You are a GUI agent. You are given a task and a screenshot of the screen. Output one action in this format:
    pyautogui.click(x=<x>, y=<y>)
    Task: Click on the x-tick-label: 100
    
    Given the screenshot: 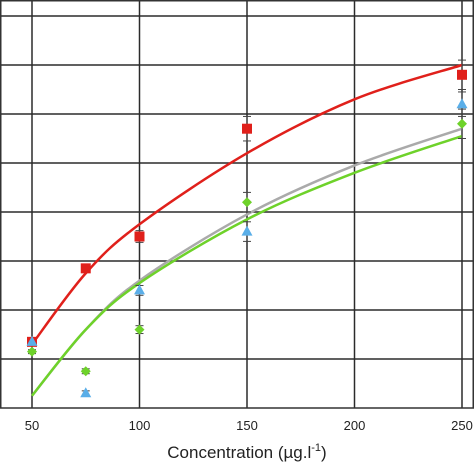 What is the action you would take?
    pyautogui.click(x=140, y=425)
    